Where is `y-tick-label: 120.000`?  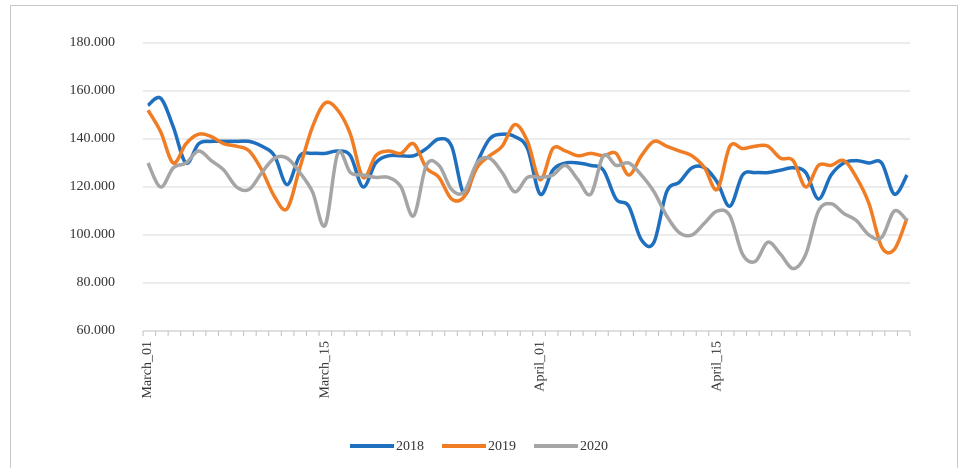
y-tick-label: 120.000 is located at coordinates (93, 186).